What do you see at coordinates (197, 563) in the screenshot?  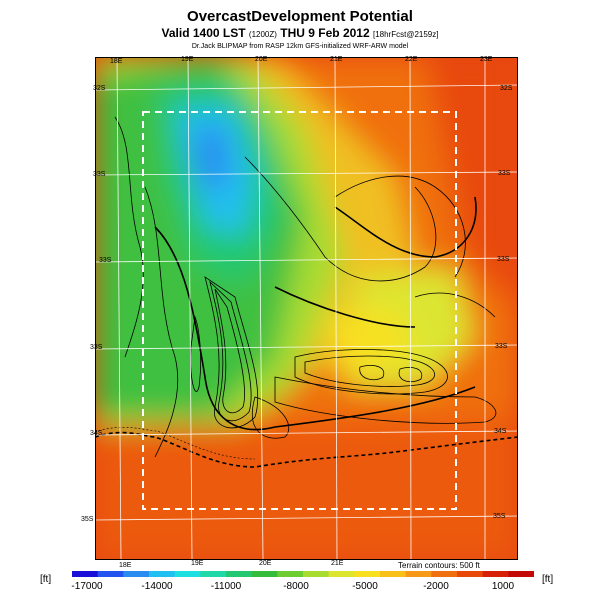 I see `lon-label-bottom: 19E` at bounding box center [197, 563].